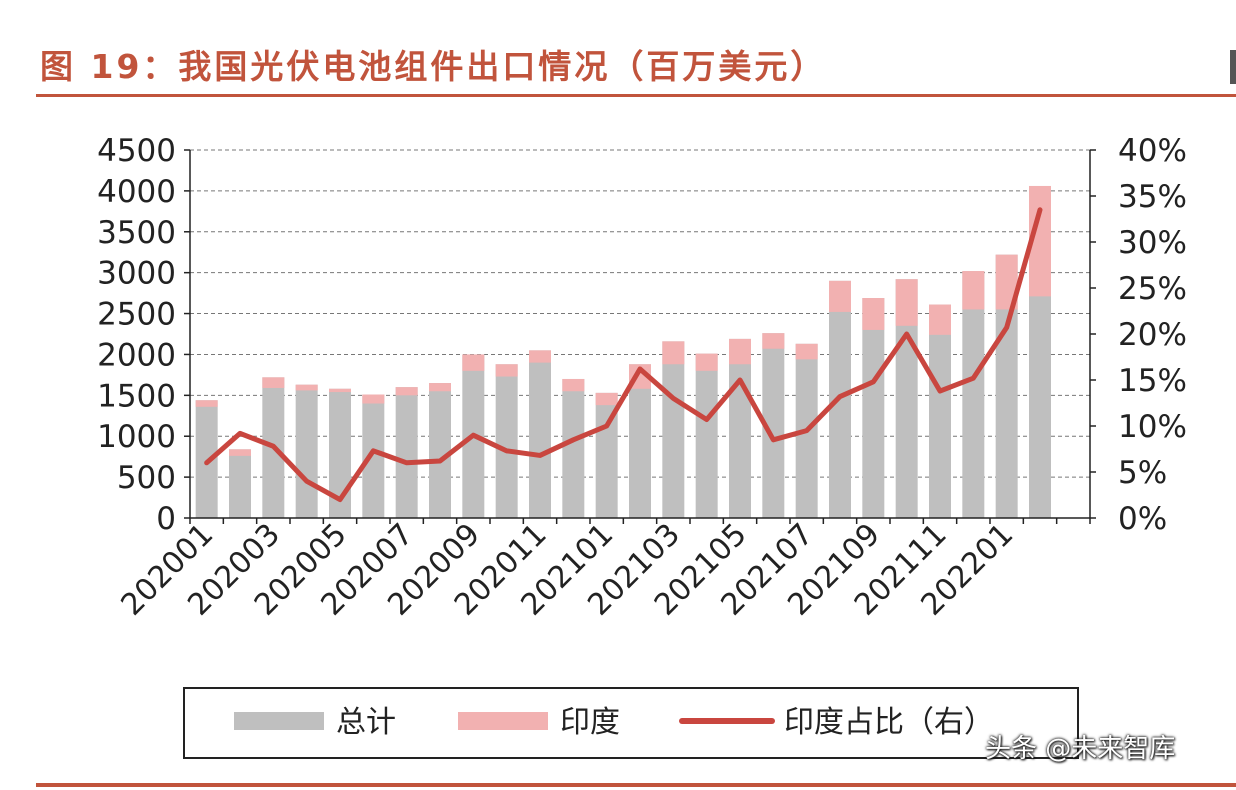 The width and height of the screenshot is (1236, 790). Describe the element at coordinates (1152, 335) in the screenshot. I see `y-right-tick-label: 20%` at that location.